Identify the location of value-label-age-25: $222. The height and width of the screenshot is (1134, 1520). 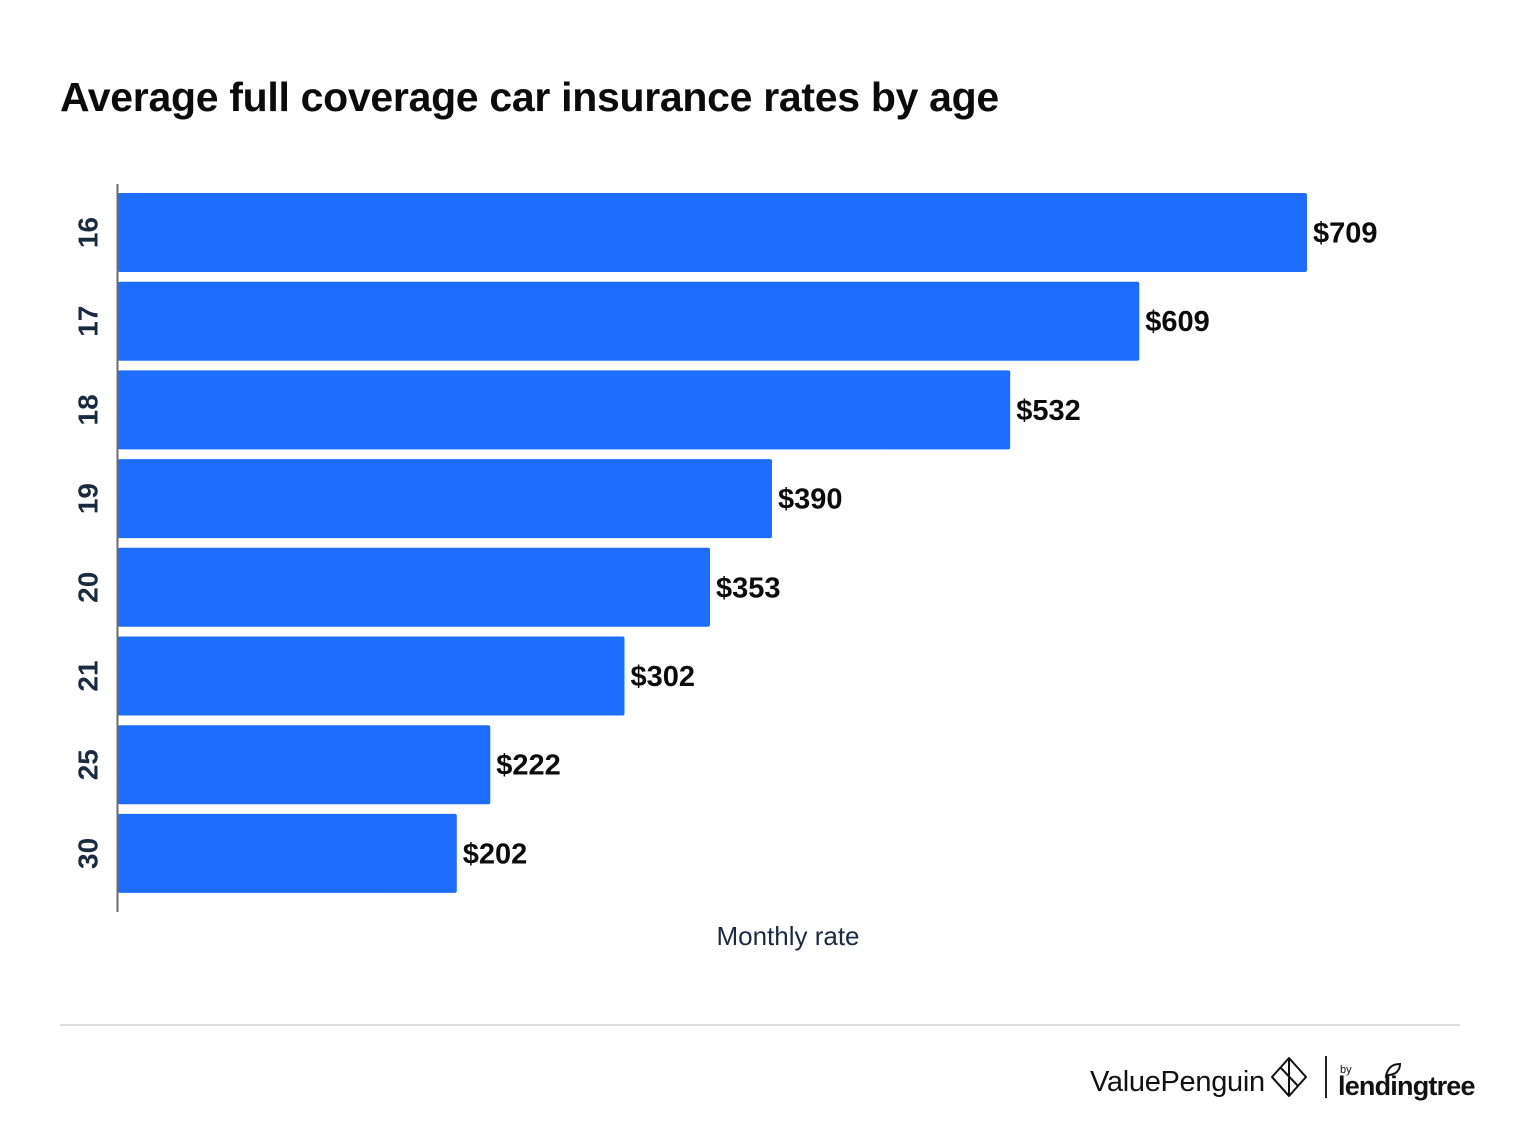
(528, 766).